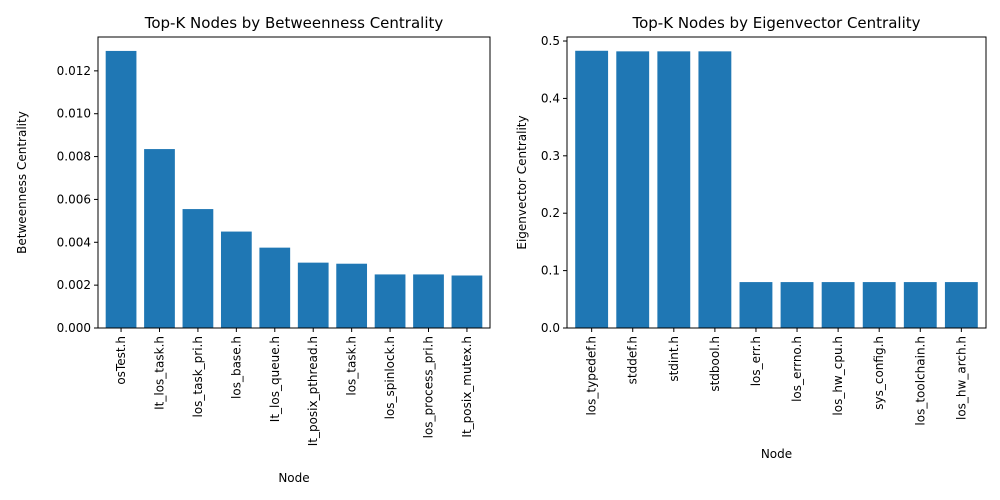  I want to click on x-tick-label: los_task.h, so click(352, 366).